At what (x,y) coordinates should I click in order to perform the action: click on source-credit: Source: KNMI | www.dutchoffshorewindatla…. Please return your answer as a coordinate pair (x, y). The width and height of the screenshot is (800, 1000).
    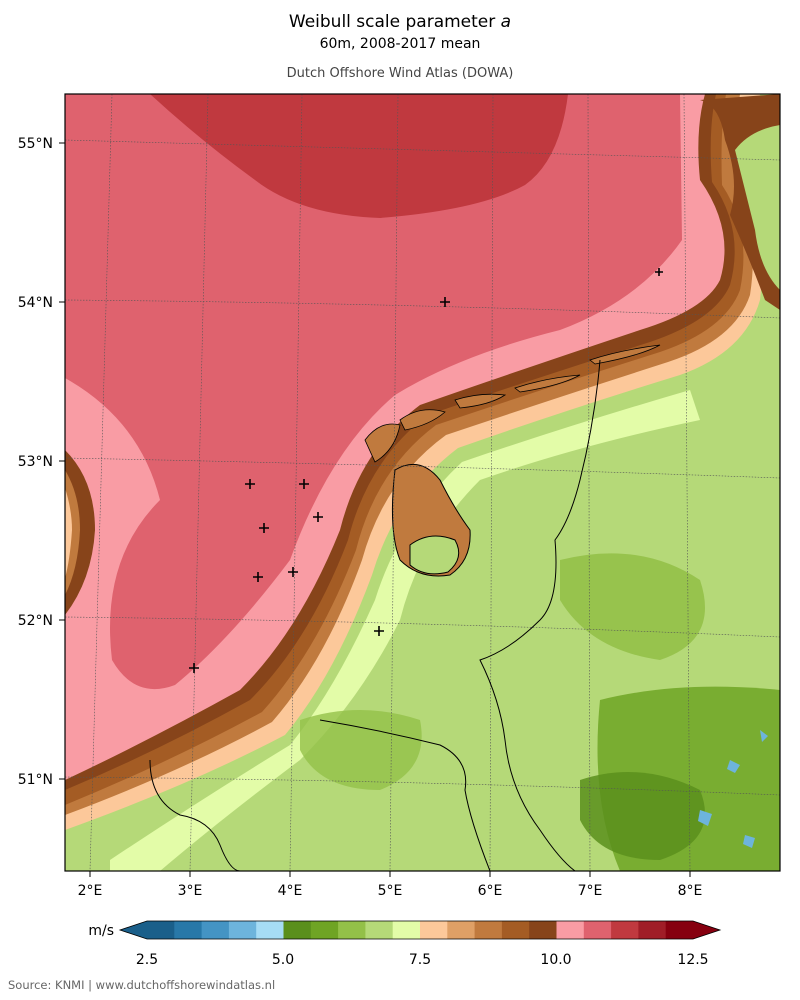
    Looking at the image, I should click on (142, 985).